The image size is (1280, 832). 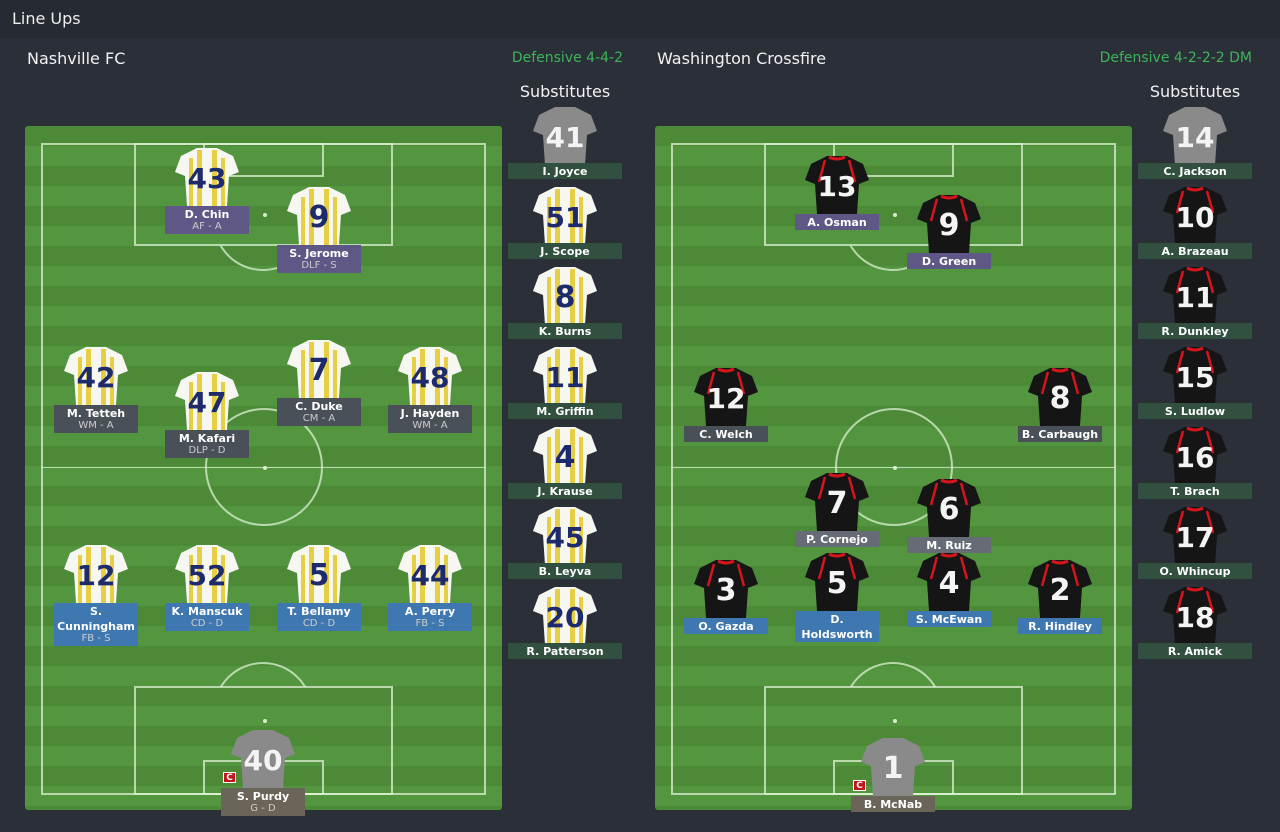 What do you see at coordinates (837, 197) in the screenshot?
I see `away-player: 13 A. Osman` at bounding box center [837, 197].